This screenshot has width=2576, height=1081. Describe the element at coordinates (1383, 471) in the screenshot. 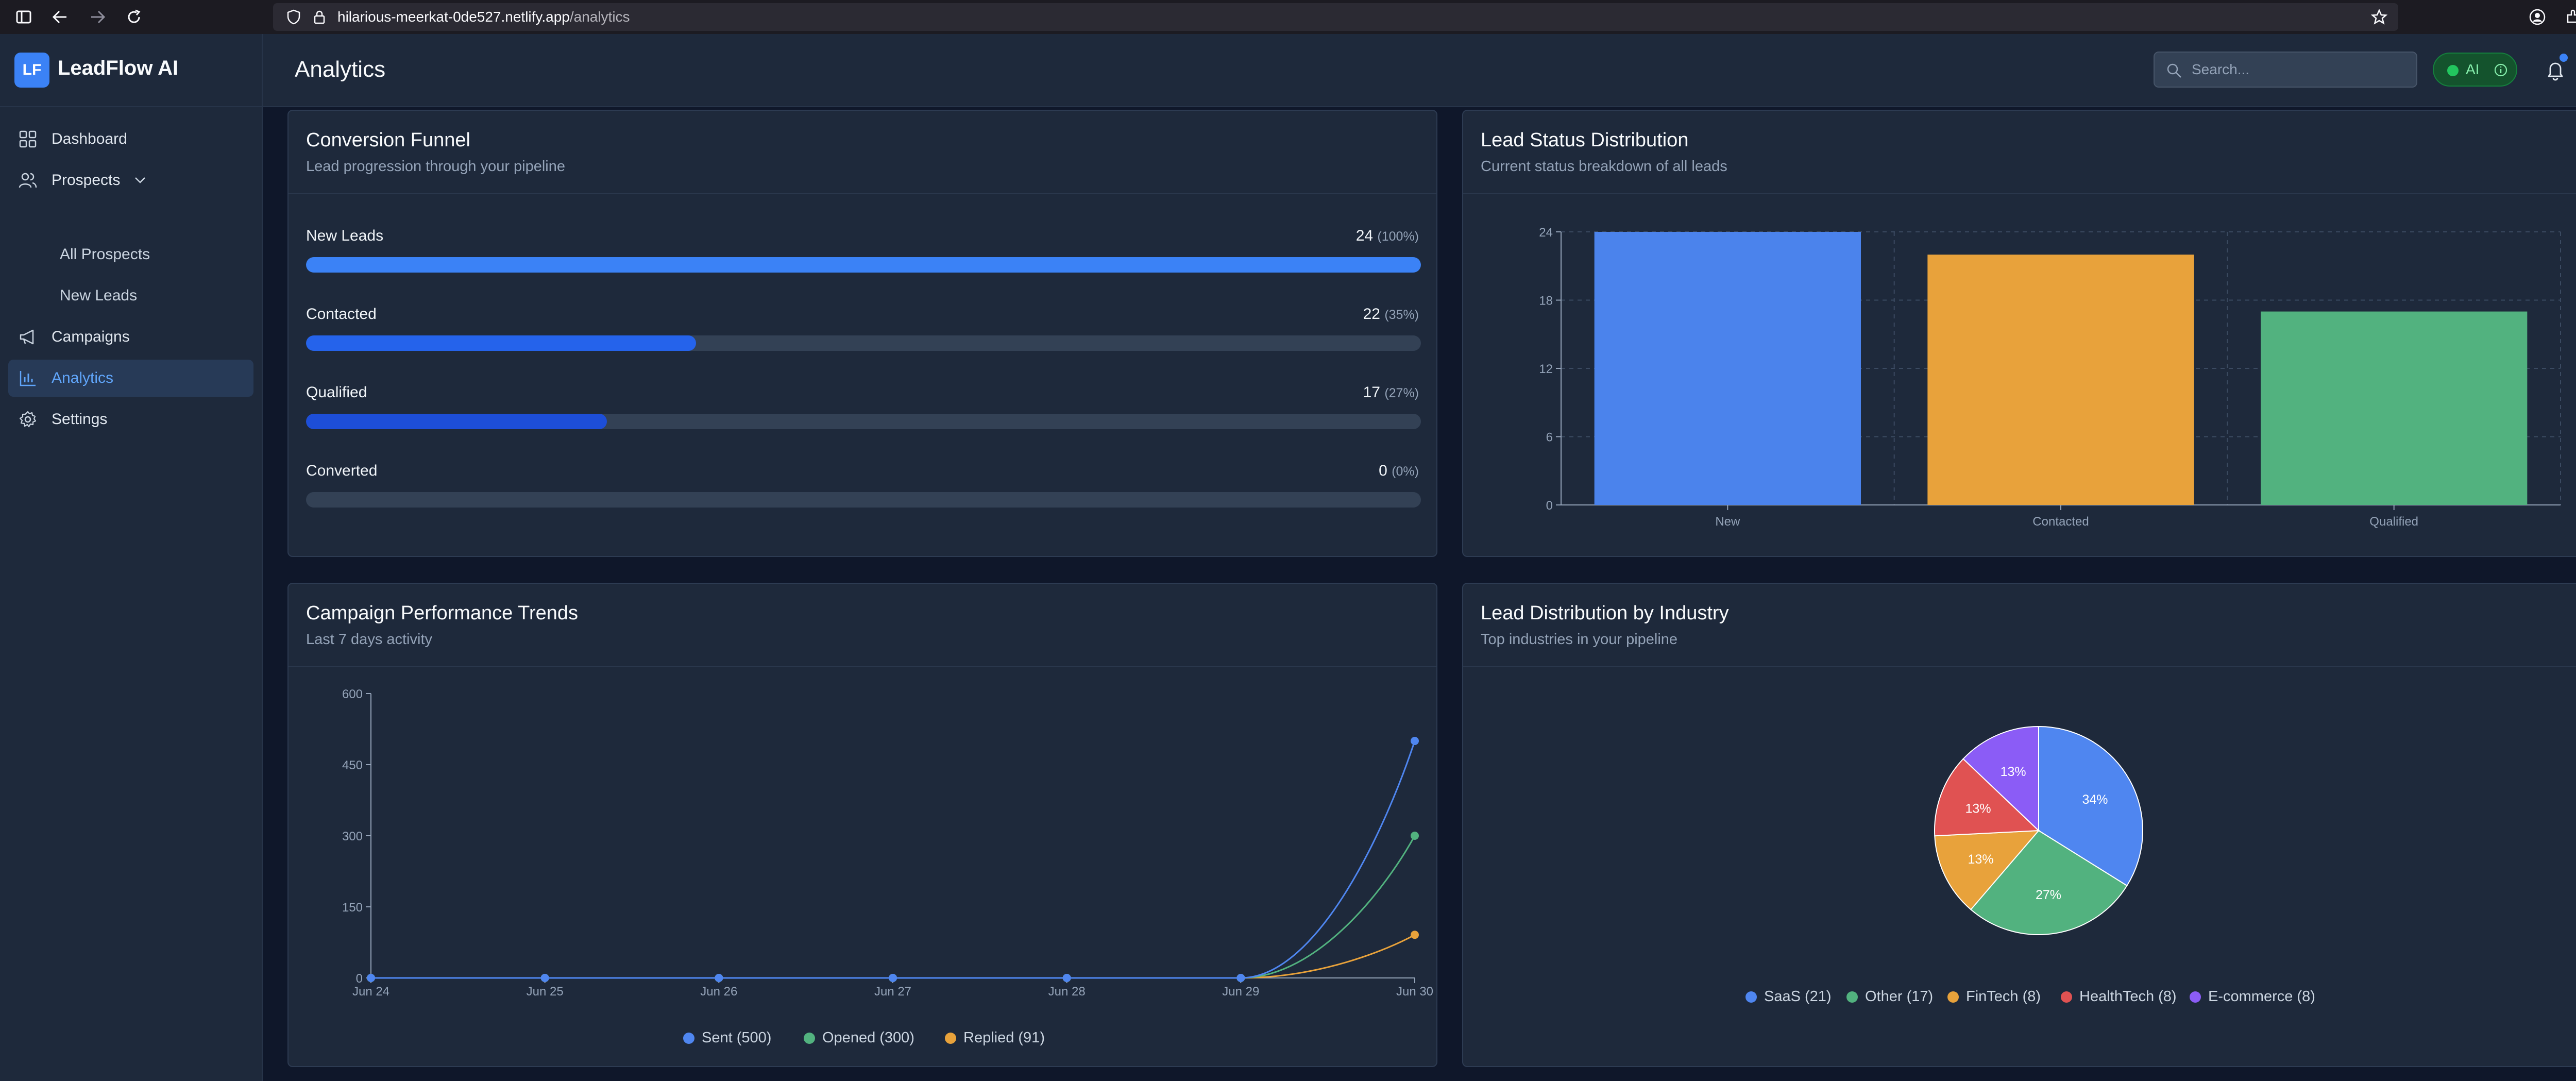

I see `funnel-stage-count: 0` at that location.